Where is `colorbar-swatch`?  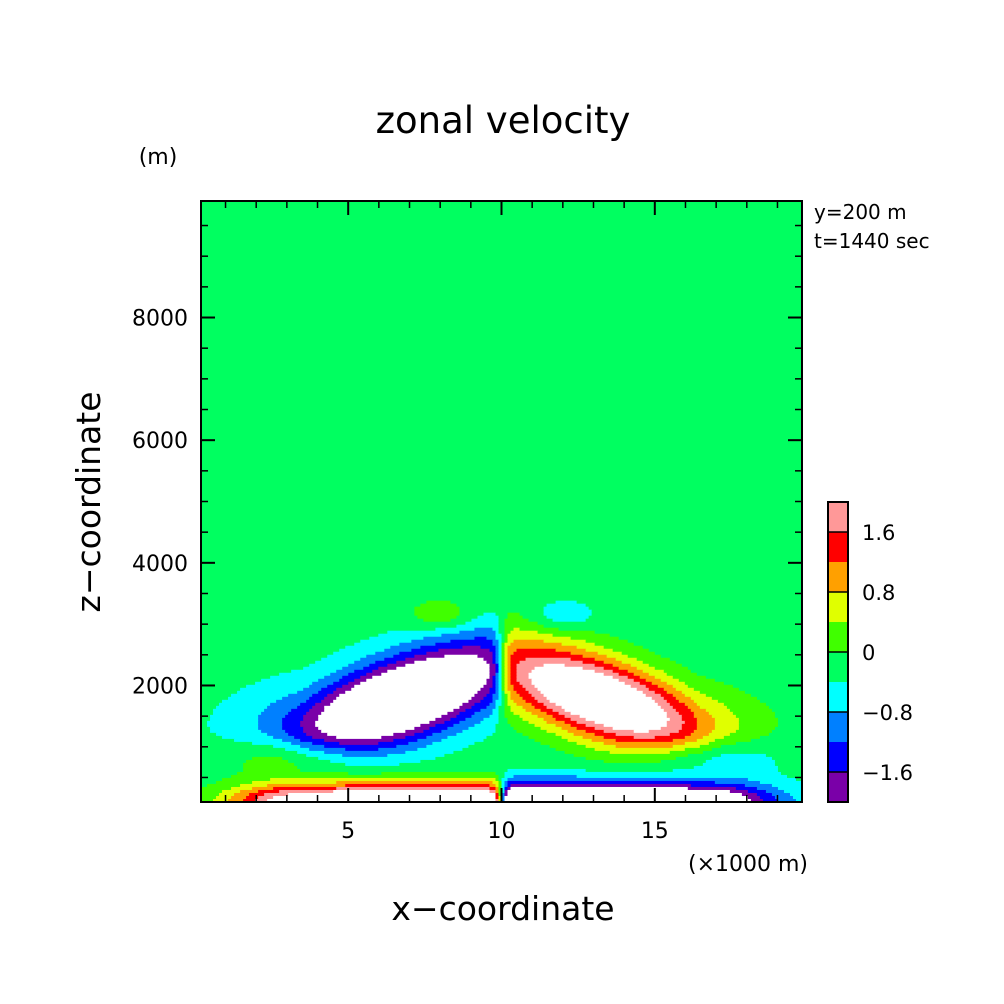
colorbar-swatch is located at coordinates (838, 757).